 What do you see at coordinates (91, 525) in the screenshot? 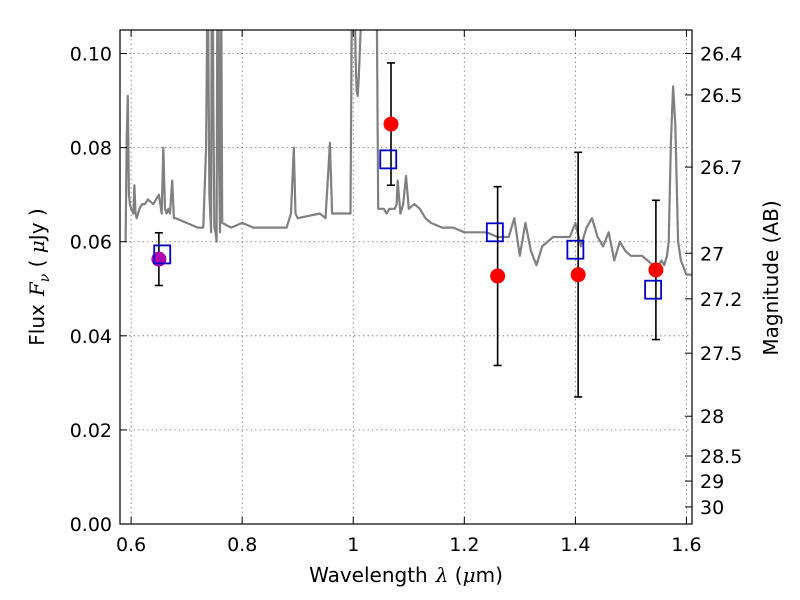
I see `y-tick-label: 0.00` at bounding box center [91, 525].